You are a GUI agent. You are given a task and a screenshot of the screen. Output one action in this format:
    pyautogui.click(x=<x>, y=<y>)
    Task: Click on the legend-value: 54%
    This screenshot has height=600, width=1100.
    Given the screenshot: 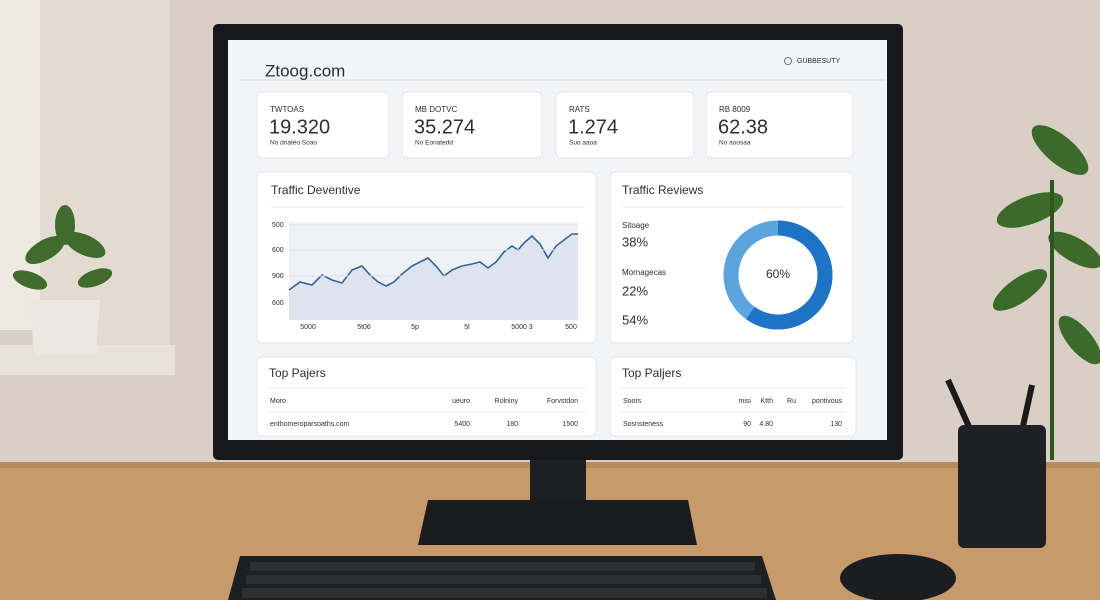 What is the action you would take?
    pyautogui.click(x=635, y=319)
    